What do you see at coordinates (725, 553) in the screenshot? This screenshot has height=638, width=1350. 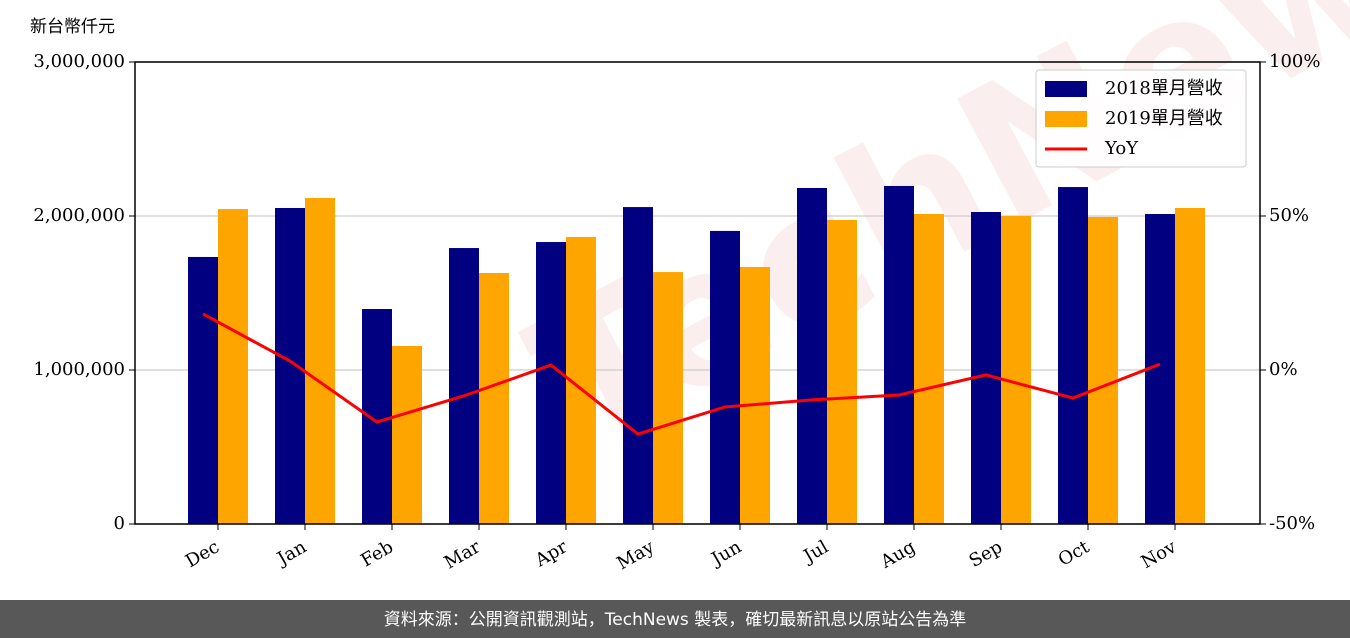 I see `x-tick-label: Jun` at bounding box center [725, 553].